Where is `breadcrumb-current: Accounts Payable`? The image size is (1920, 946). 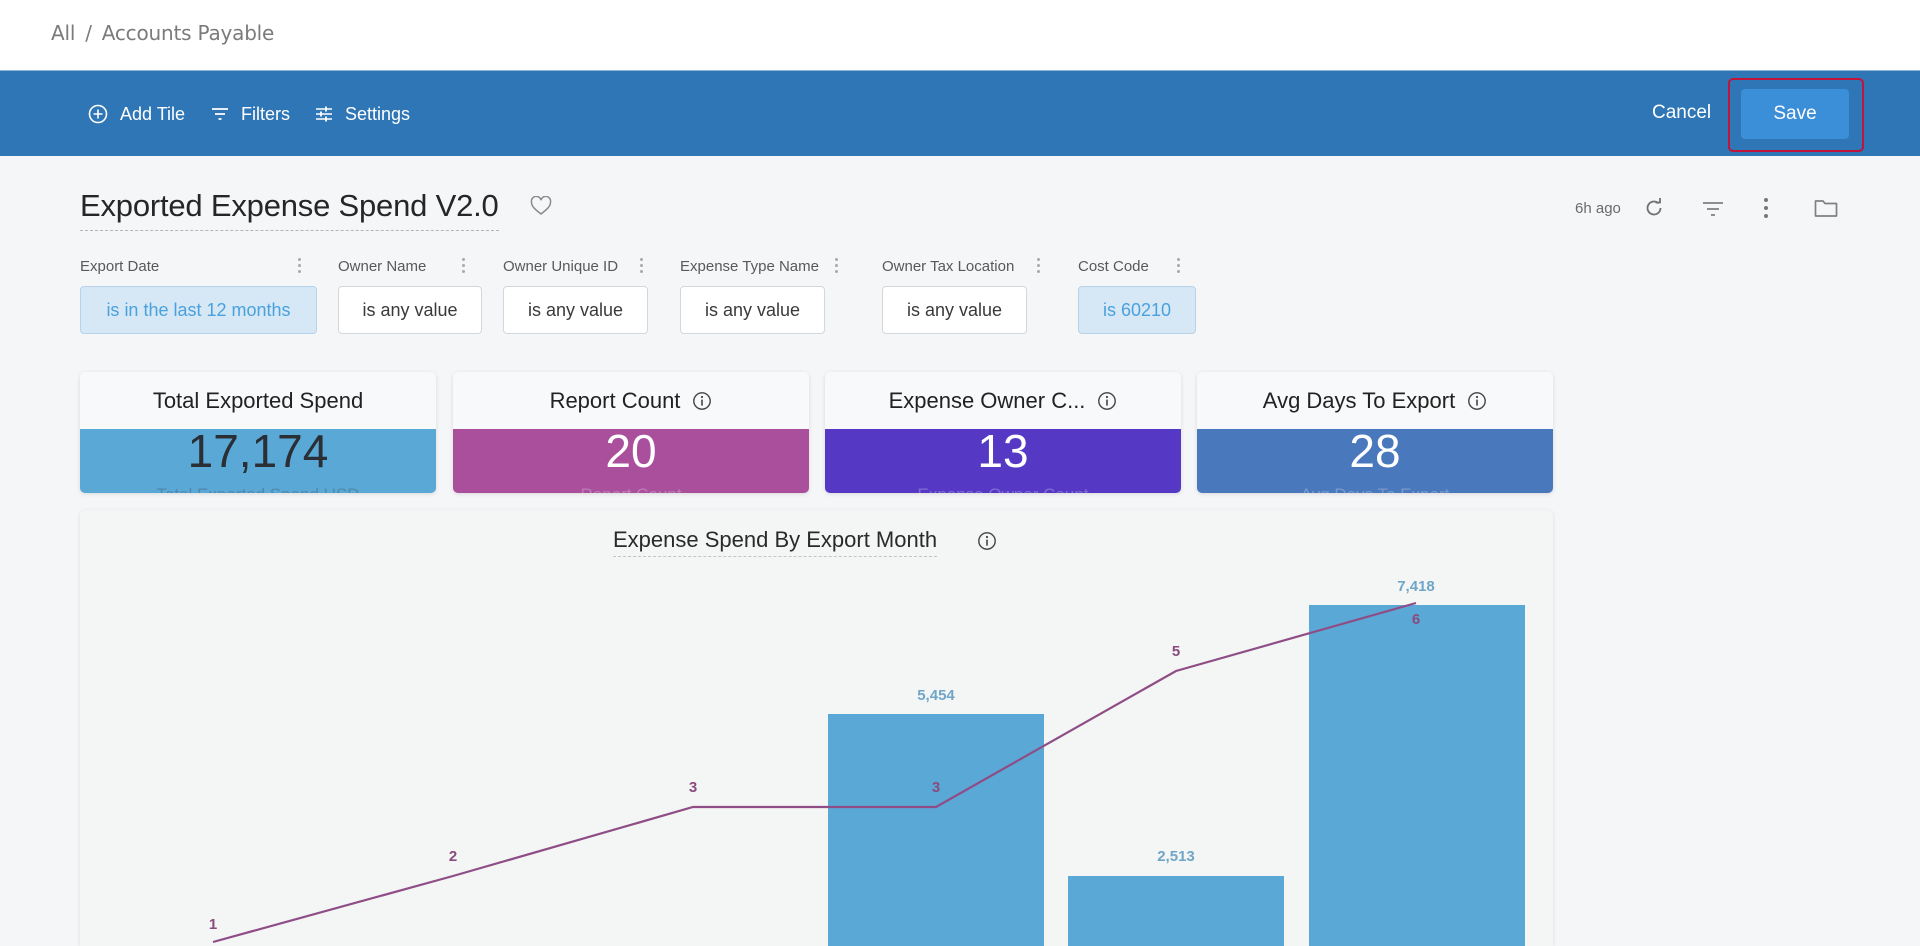
breadcrumb-current: Accounts Payable is located at coordinates (188, 33).